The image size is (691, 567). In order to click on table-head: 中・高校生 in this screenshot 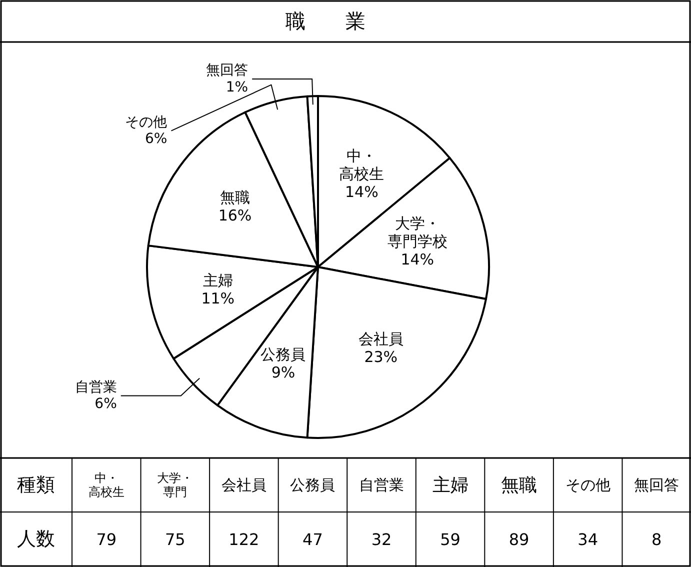, I will do `click(106, 485)`.